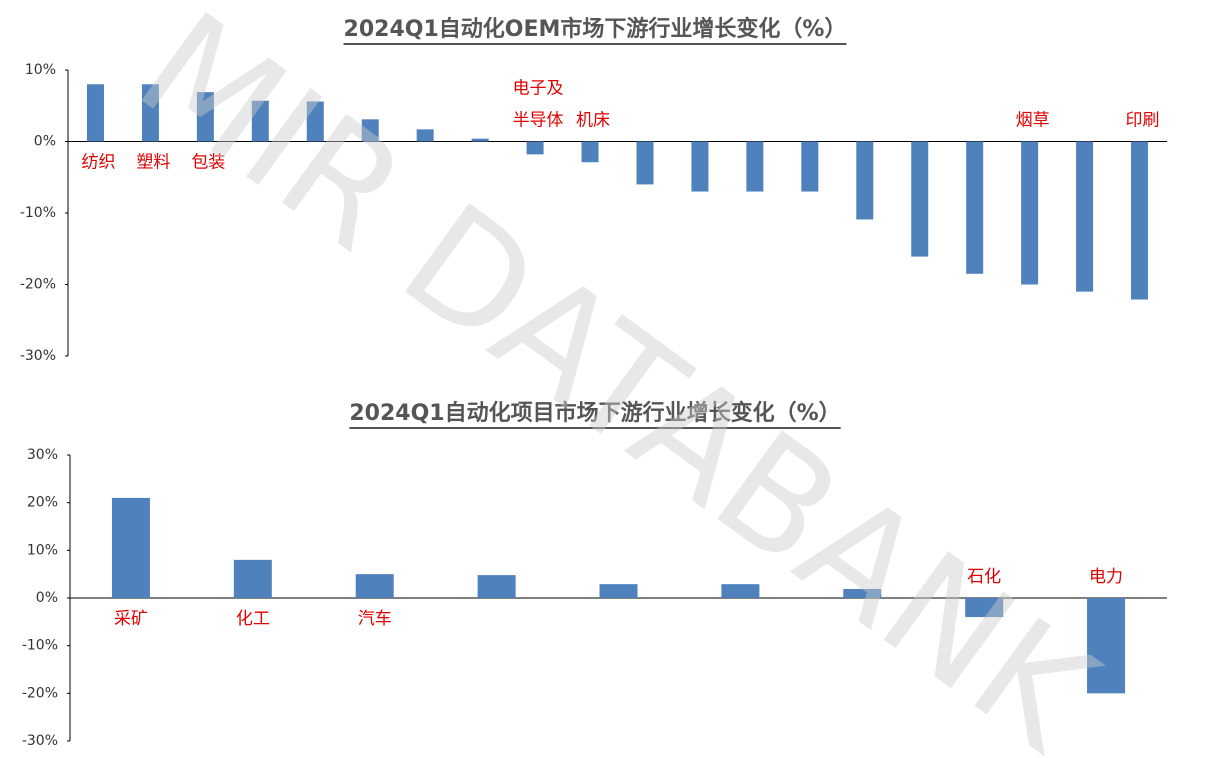  What do you see at coordinates (42, 455) in the screenshot?
I see `y-tick-label: 30%` at bounding box center [42, 455].